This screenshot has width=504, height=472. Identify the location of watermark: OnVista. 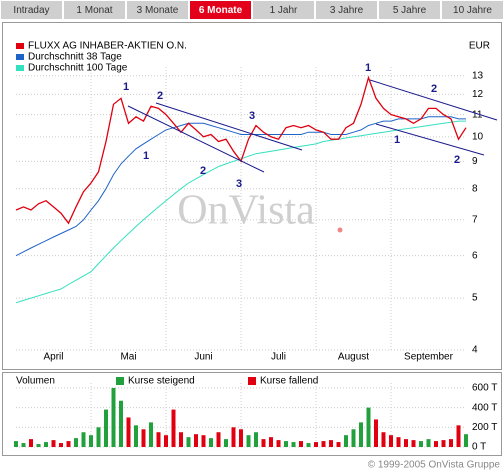
(246, 211).